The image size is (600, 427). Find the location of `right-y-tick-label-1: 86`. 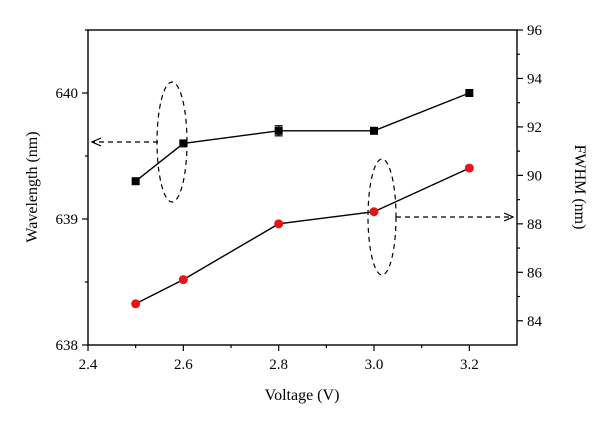

right-y-tick-label-1: 86 is located at coordinates (535, 273).